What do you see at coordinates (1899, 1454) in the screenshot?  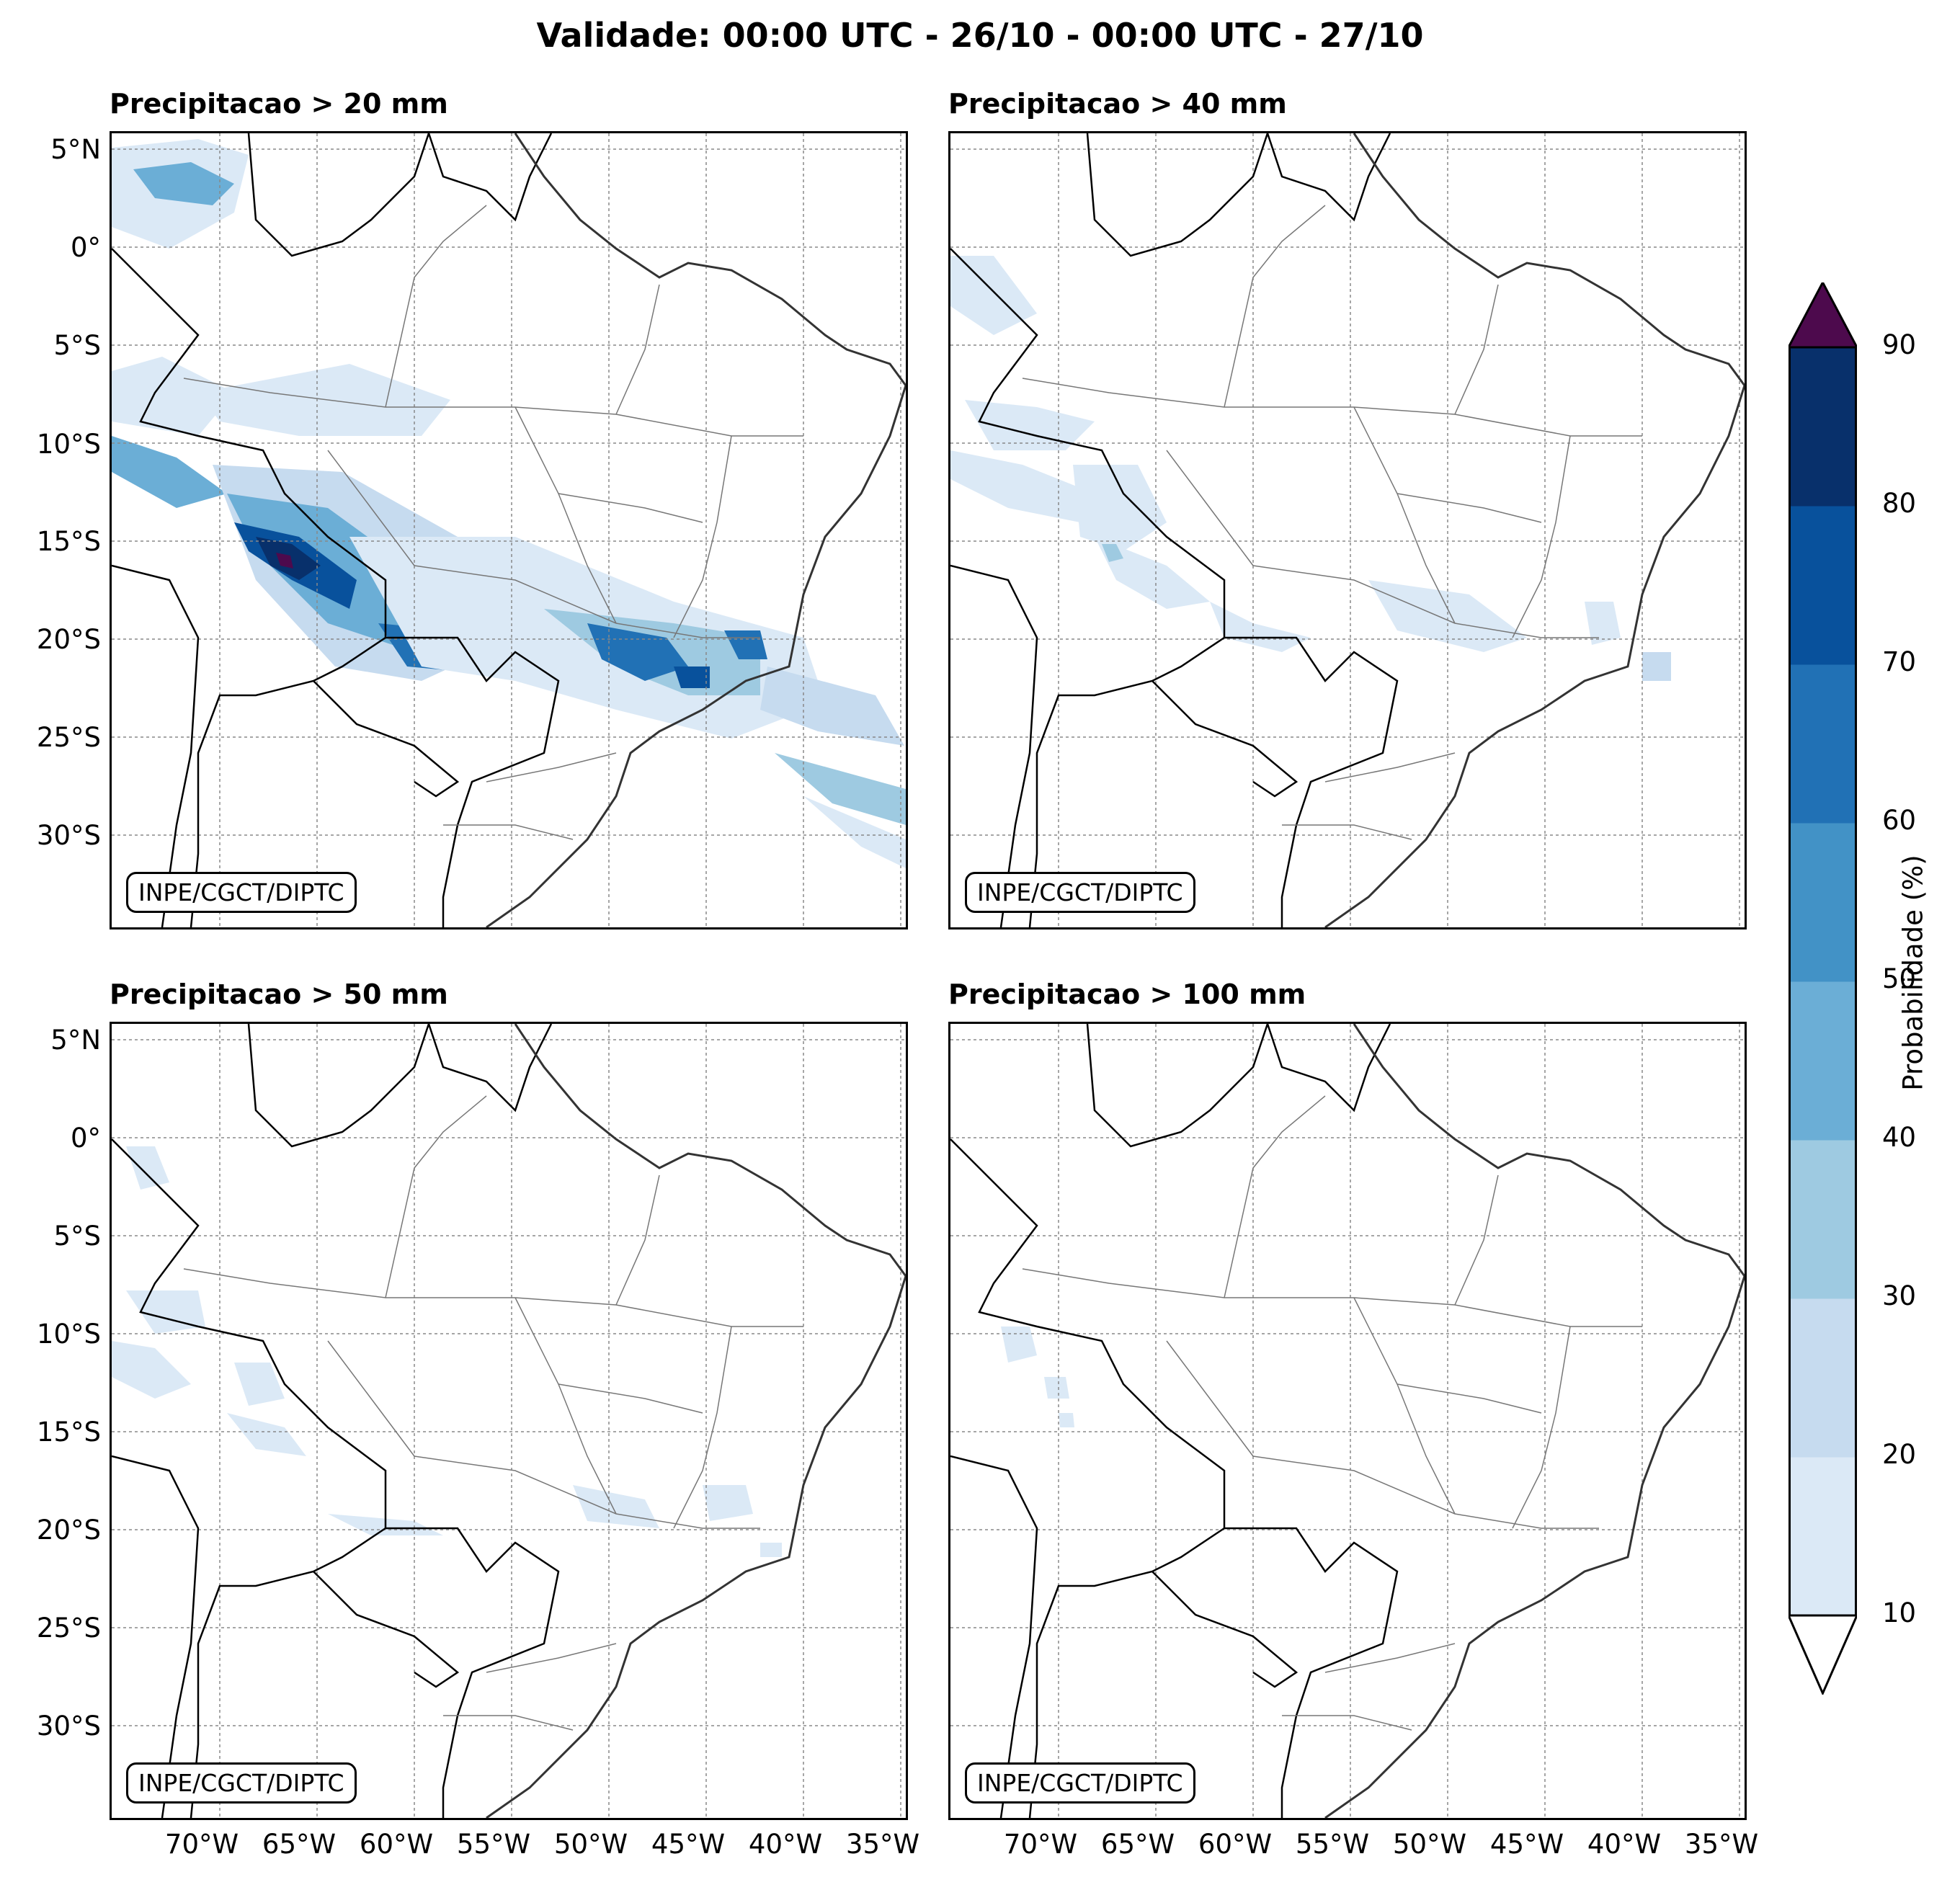 I see `colorbar-tick: 20` at bounding box center [1899, 1454].